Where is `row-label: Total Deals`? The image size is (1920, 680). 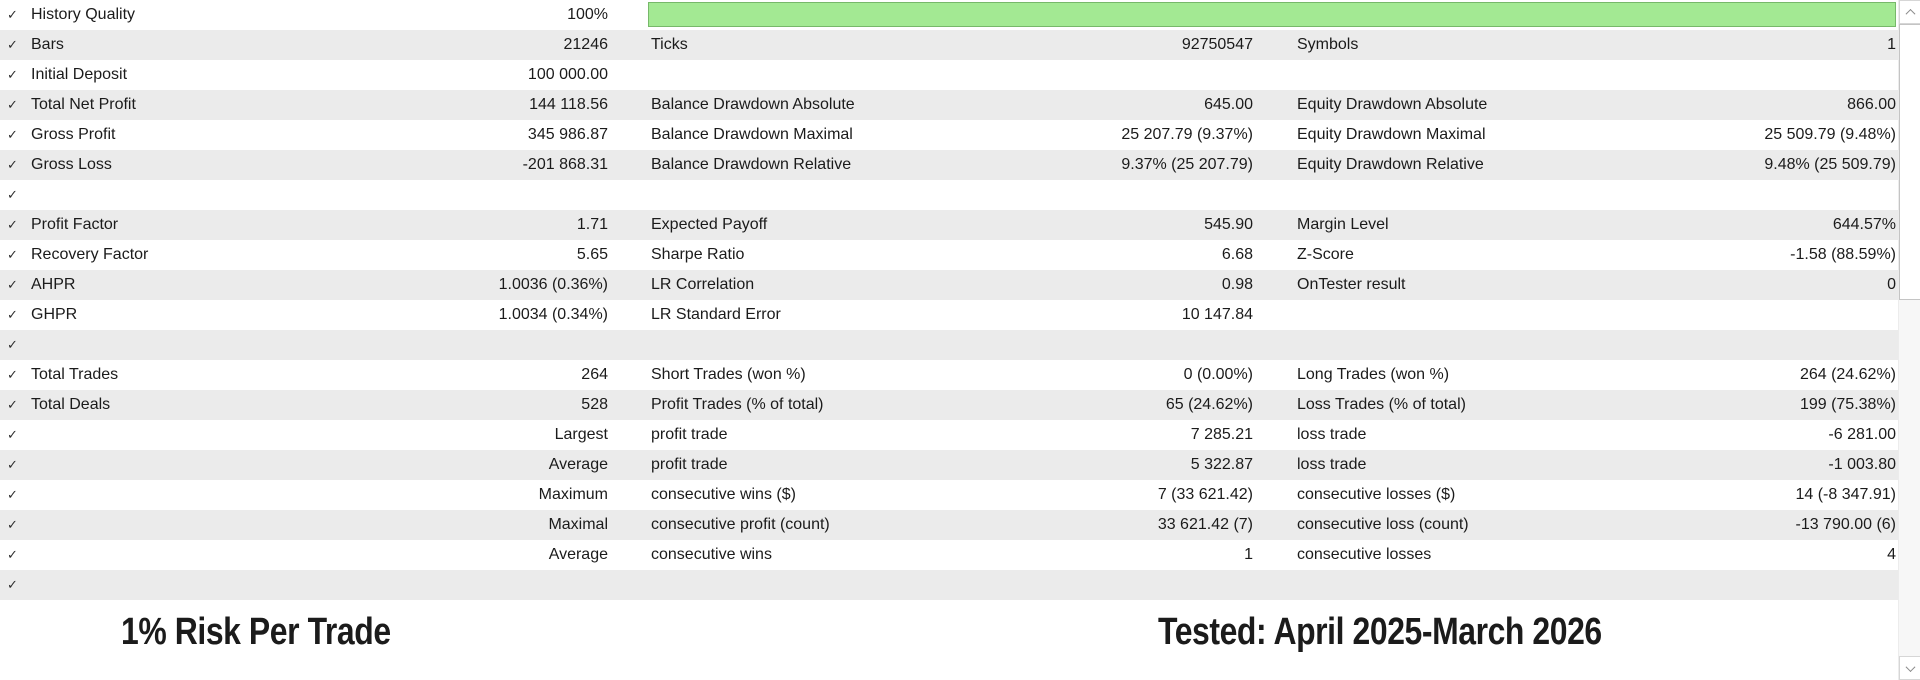
row-label: Total Deals is located at coordinates (71, 404).